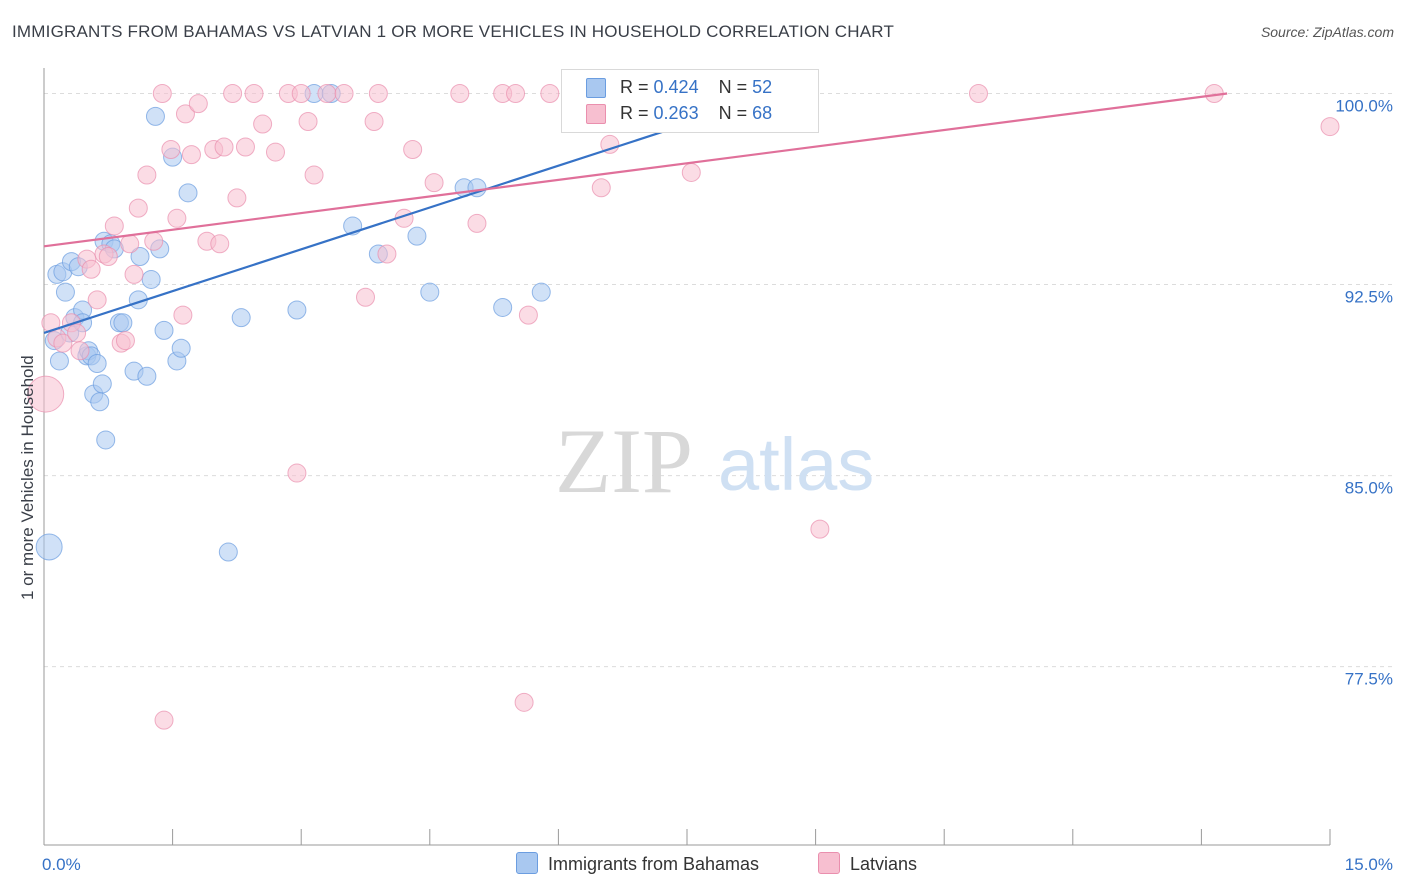 The height and width of the screenshot is (892, 1406). Describe the element at coordinates (762, 87) in the screenshot. I see `n-value: 52` at that location.